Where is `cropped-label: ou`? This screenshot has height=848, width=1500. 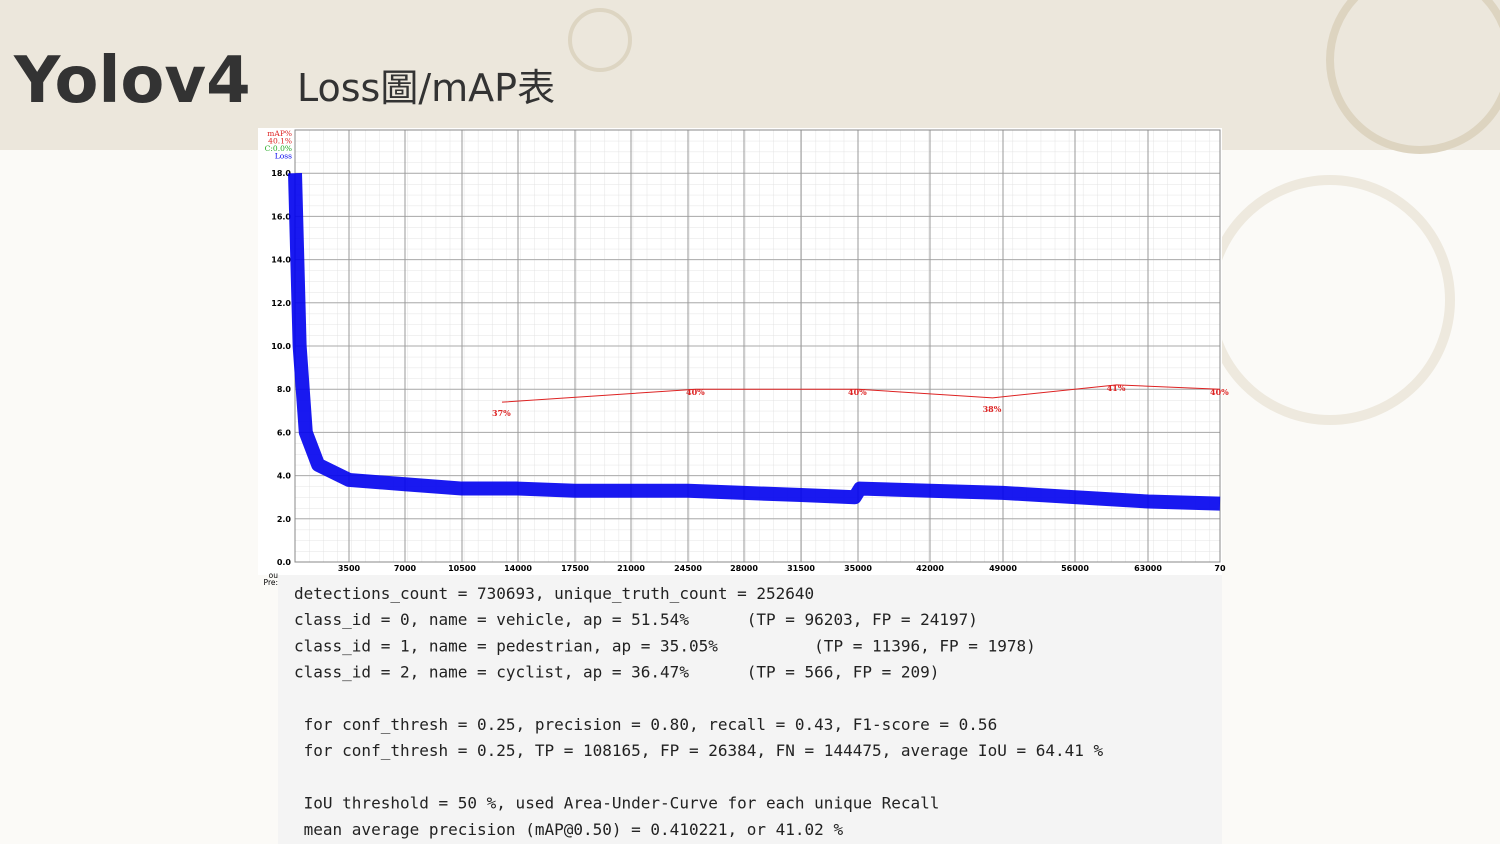
cropped-label: ou is located at coordinates (274, 575).